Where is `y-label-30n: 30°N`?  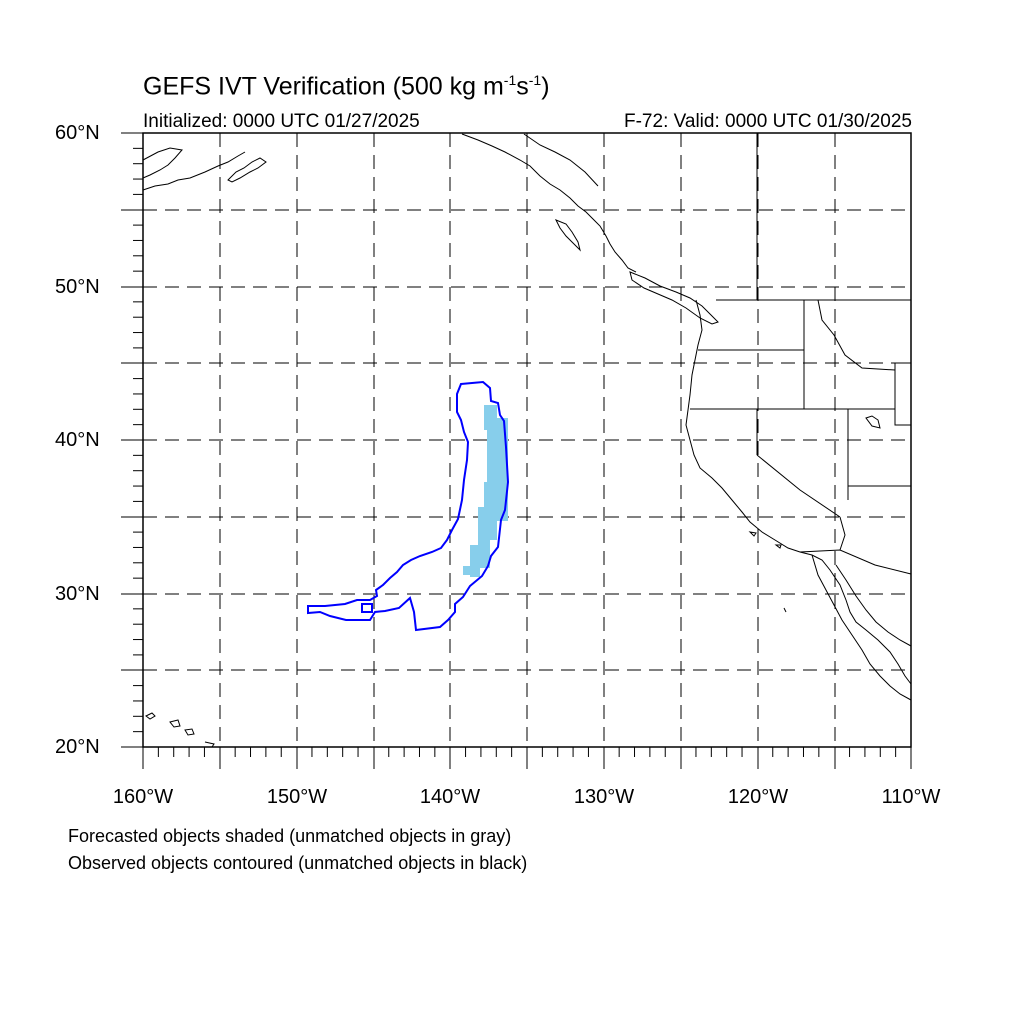 y-label-30n: 30°N is located at coordinates (77, 594).